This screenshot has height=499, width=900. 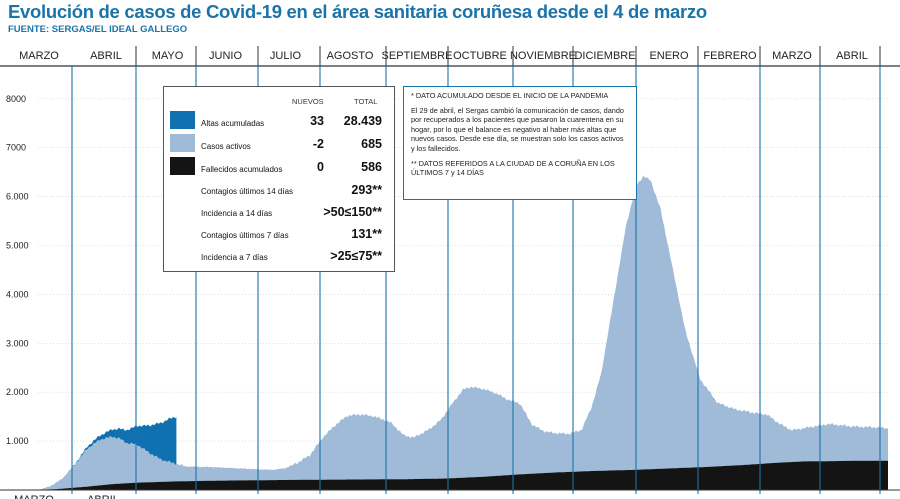 What do you see at coordinates (17, 246) in the screenshot?
I see `y-tick-label: 5.000` at bounding box center [17, 246].